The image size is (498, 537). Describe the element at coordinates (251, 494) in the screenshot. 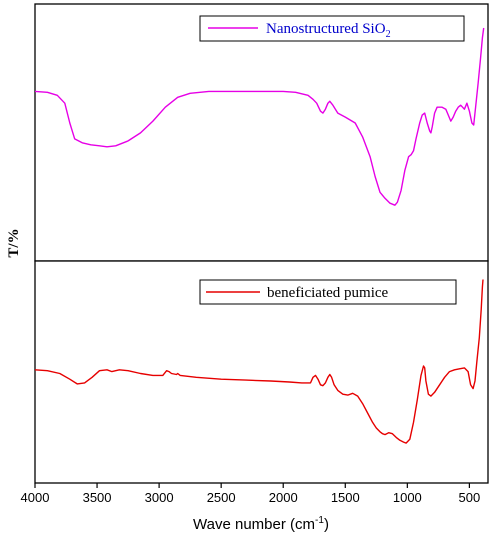

I see `x-axis-ticks: 4000 3500 3000 2500 2000 1500 1000 500` at that location.